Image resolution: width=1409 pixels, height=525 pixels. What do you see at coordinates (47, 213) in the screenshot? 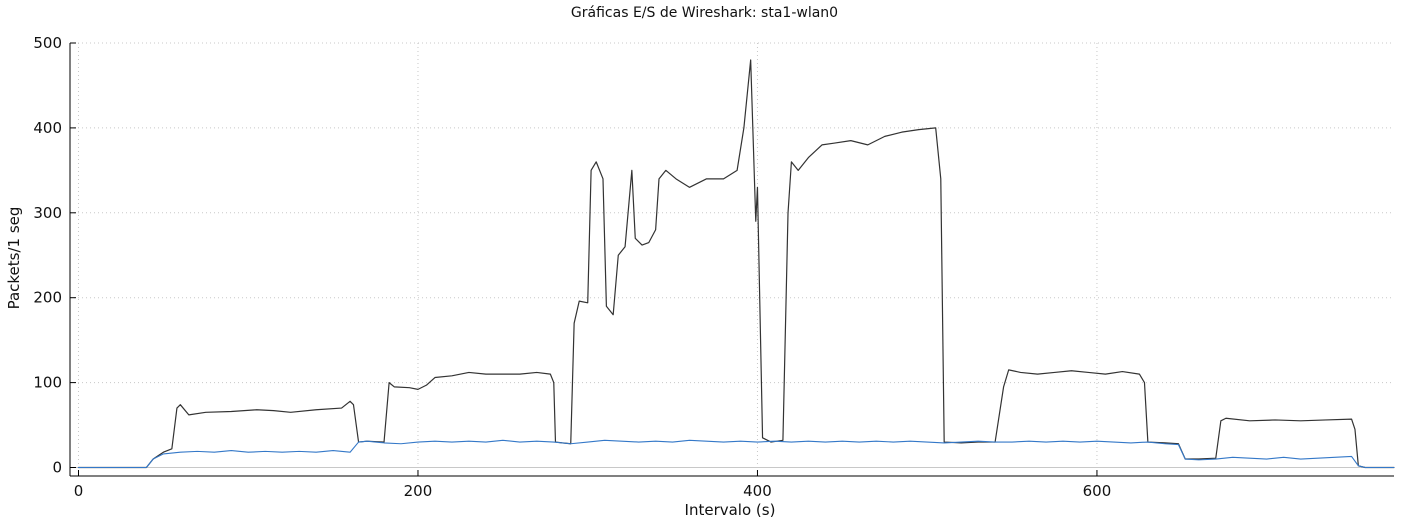
I see `y-tick-label: 300` at bounding box center [47, 213].